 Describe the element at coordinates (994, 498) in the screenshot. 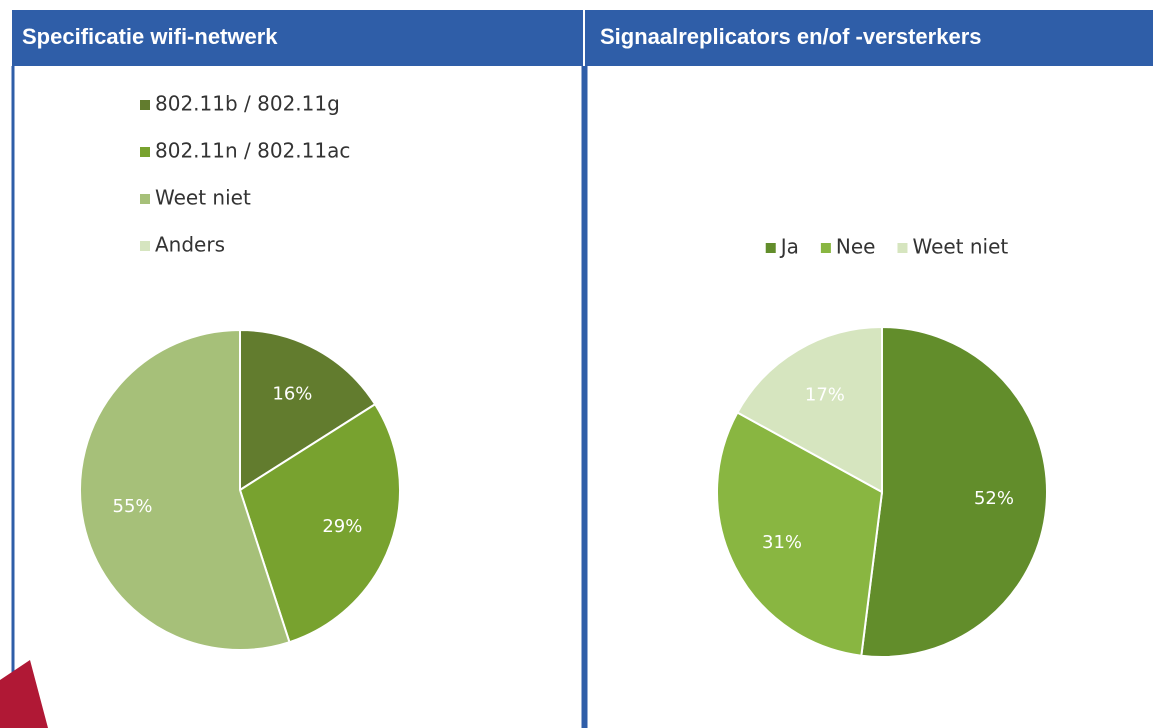

I see `data-label: 52%` at that location.